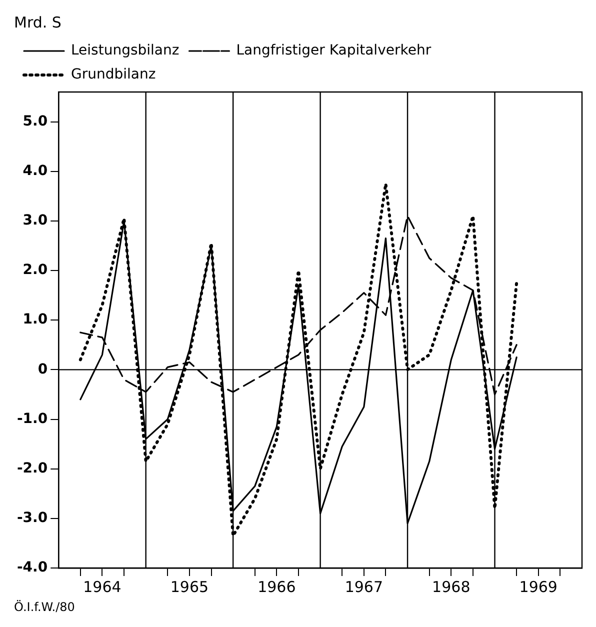  What do you see at coordinates (364, 587) in the screenshot?
I see `x-tick-label: 1967` at bounding box center [364, 587].